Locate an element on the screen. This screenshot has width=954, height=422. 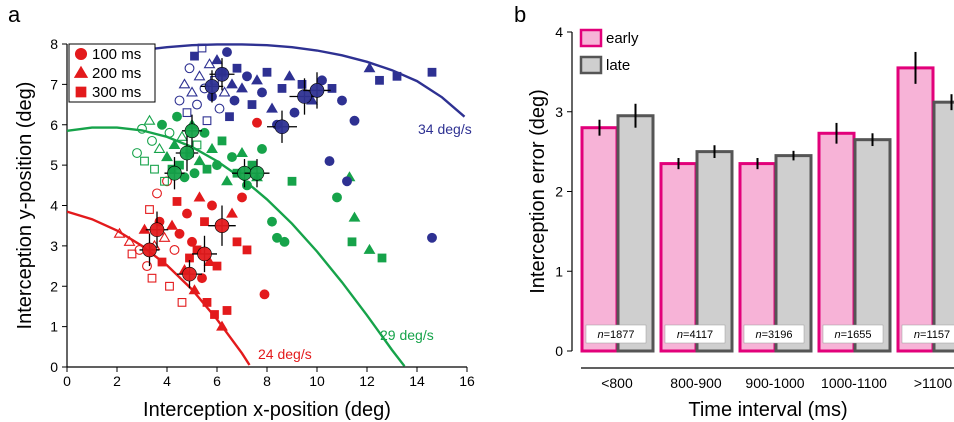
x-tick-label: >1100 is located at coordinates (933, 383).